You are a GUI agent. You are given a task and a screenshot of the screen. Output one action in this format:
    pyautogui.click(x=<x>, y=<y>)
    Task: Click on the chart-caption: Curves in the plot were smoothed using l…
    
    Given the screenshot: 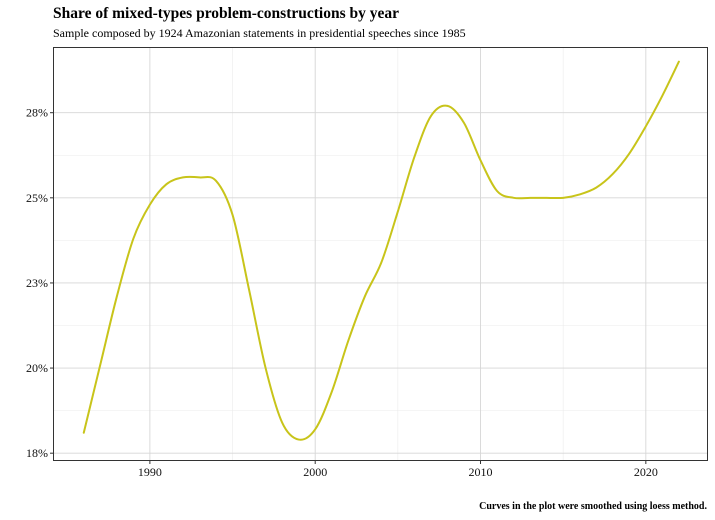 What is the action you would take?
    pyautogui.click(x=593, y=506)
    